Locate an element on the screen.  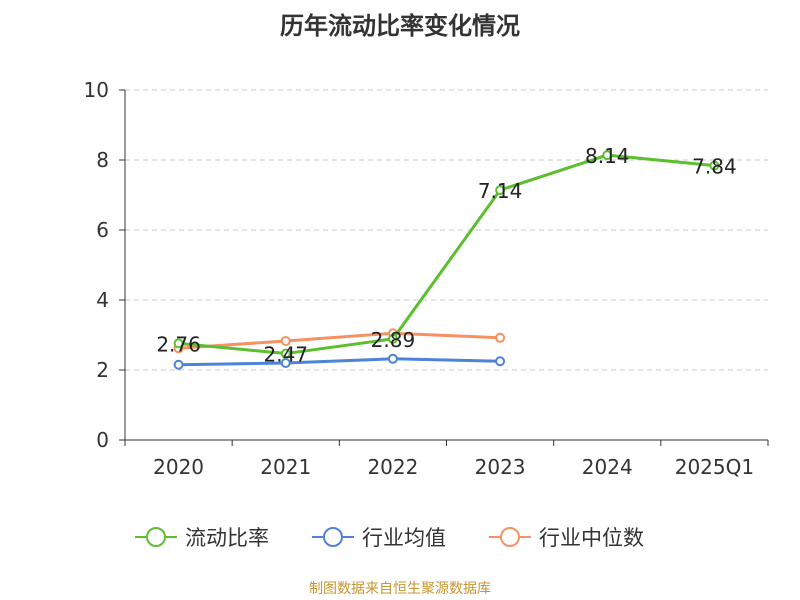
data-label: 8.14 is located at coordinates (607, 156).